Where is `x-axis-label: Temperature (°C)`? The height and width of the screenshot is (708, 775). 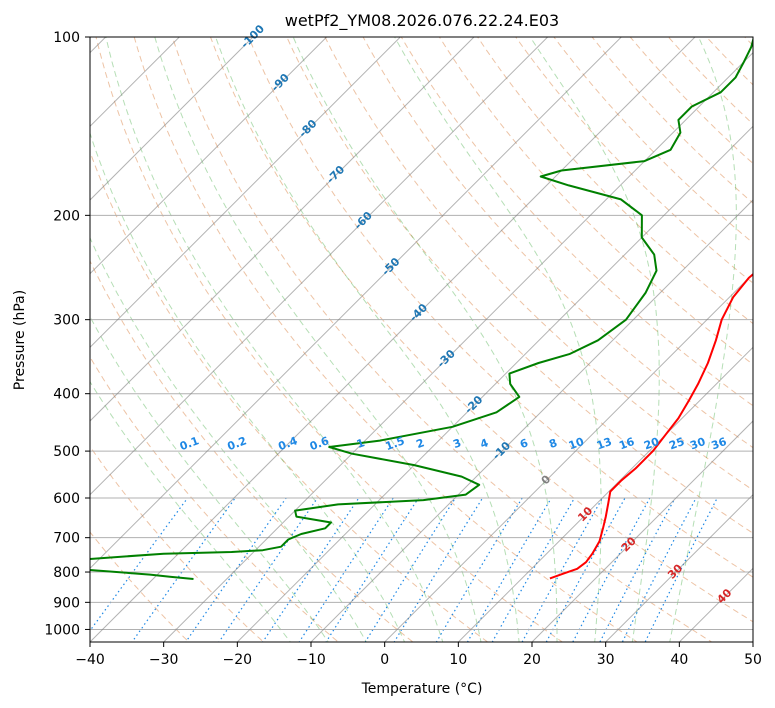 x-axis-label: Temperature (°C) is located at coordinates (422, 689).